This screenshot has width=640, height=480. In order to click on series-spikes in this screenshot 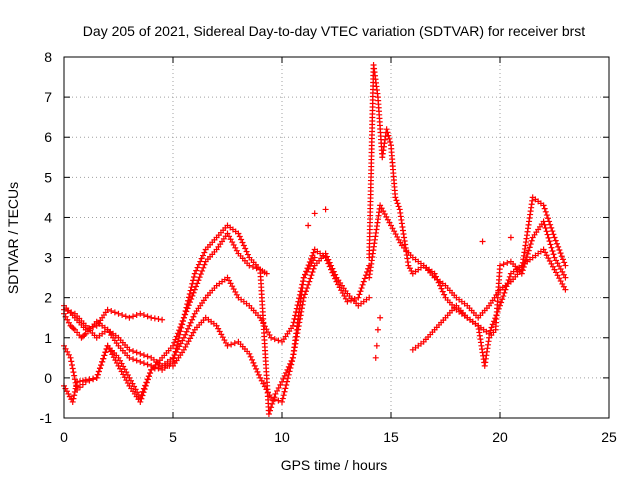, I will do `click(409, 283)`.